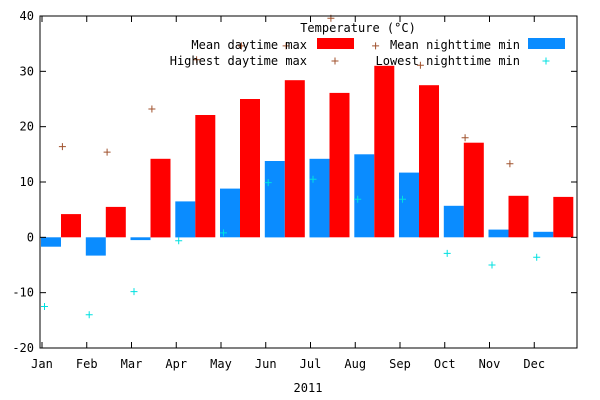 The width and height of the screenshot is (600, 400). Describe the element at coordinates (448, 61) in the screenshot. I see `legend-label-lowest-nighttime-min: Lowest nighttime min` at that location.